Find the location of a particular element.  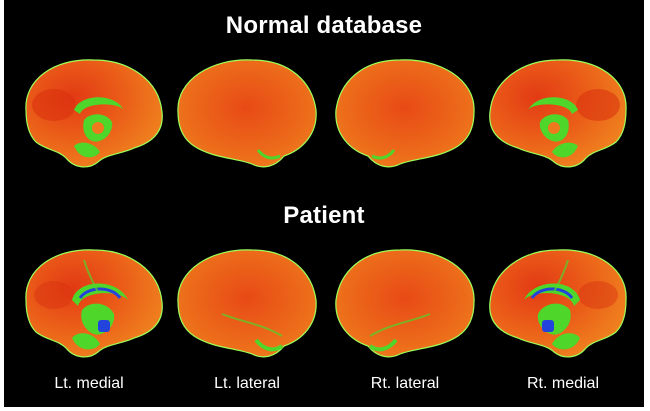

patient-rt-medial-brain is located at coordinates (558, 303).